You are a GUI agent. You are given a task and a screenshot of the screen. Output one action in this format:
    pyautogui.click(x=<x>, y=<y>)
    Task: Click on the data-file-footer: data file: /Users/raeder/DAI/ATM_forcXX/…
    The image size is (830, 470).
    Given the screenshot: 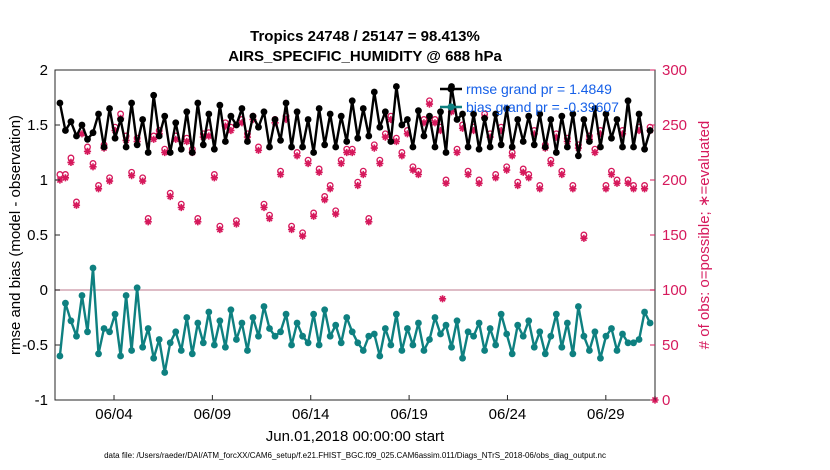 What is the action you would take?
    pyautogui.click(x=355, y=455)
    